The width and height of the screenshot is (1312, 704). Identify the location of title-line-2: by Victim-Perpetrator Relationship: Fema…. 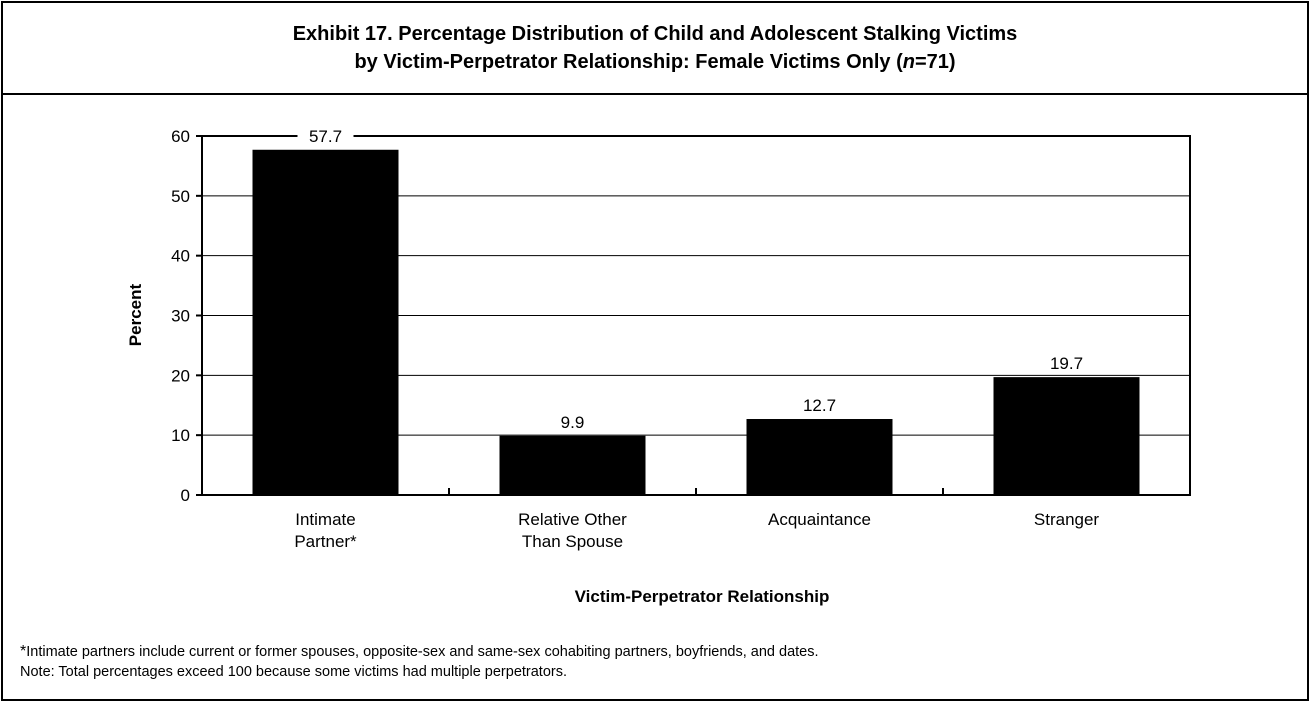
(655, 62).